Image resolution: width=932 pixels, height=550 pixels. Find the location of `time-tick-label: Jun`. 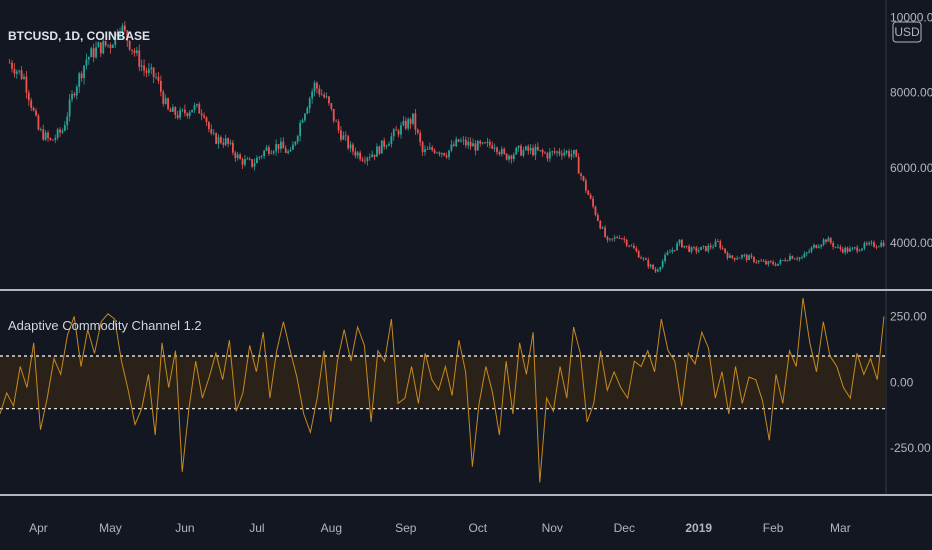

time-tick-label: Jun is located at coordinates (184, 528).